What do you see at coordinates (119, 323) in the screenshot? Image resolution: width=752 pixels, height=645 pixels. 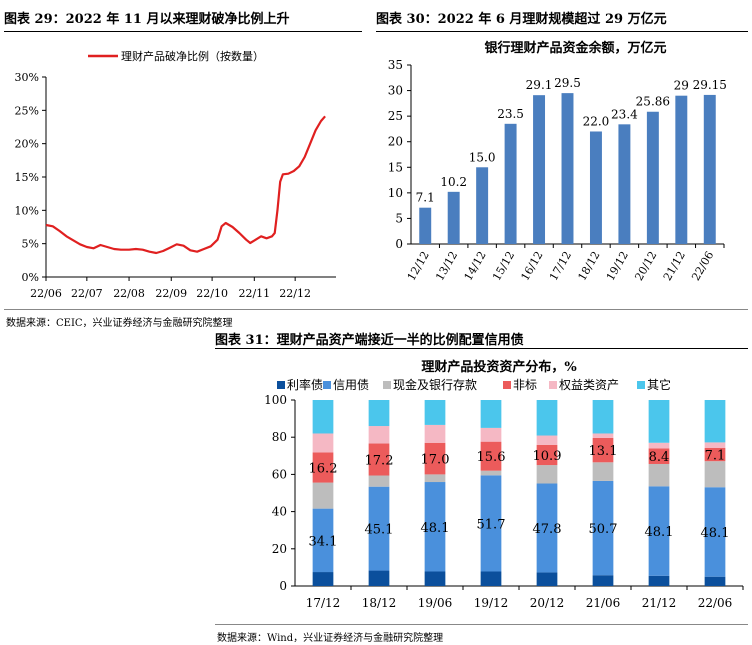 I see `figure-29-source: 数据来源：CEIC，兴业证券经济与金融研究院整理` at bounding box center [119, 323].